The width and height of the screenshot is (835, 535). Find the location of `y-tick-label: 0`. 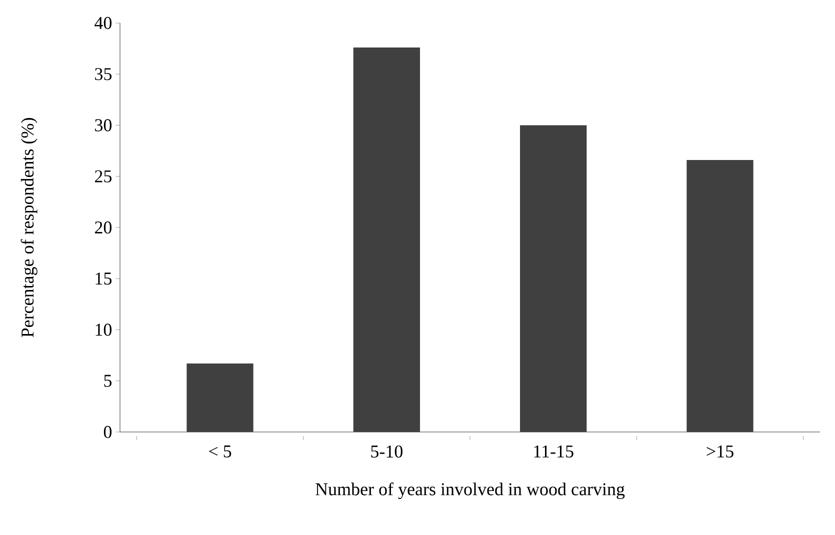

y-tick-label: 0 is located at coordinates (108, 432).